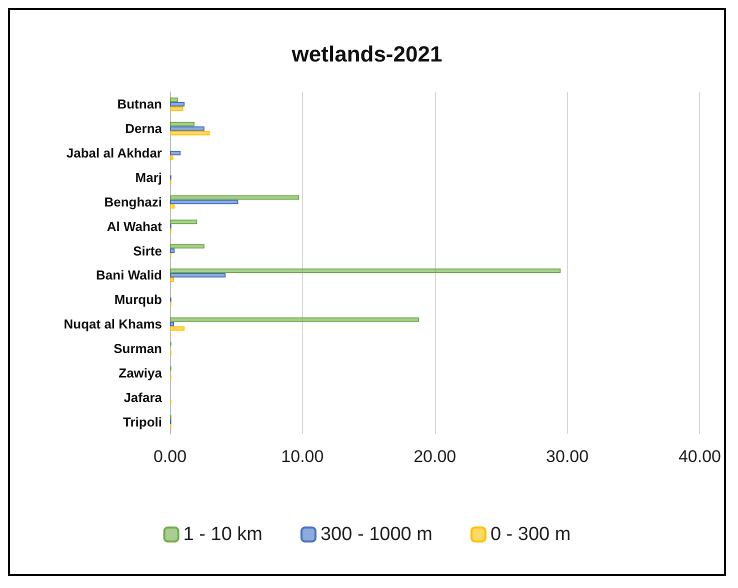  Describe the element at coordinates (567, 456) in the screenshot. I see `x-tick-label: 30.00` at that location.